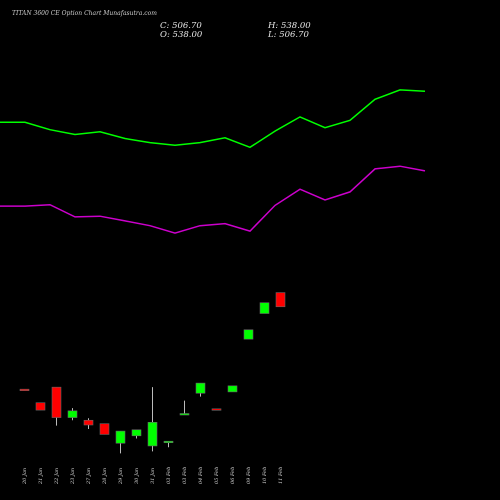 The width and height of the screenshot is (500, 500). I want to click on lower-band-line, so click(213, 199).